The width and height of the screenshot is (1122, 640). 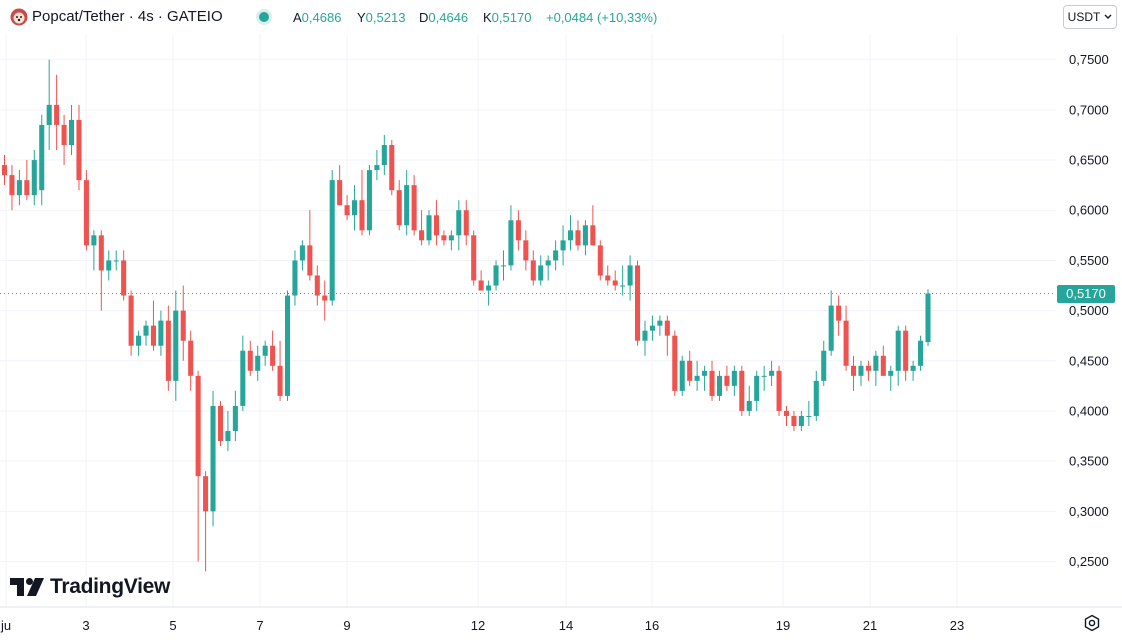 I want to click on x-tick-label: 19, so click(x=783, y=625).